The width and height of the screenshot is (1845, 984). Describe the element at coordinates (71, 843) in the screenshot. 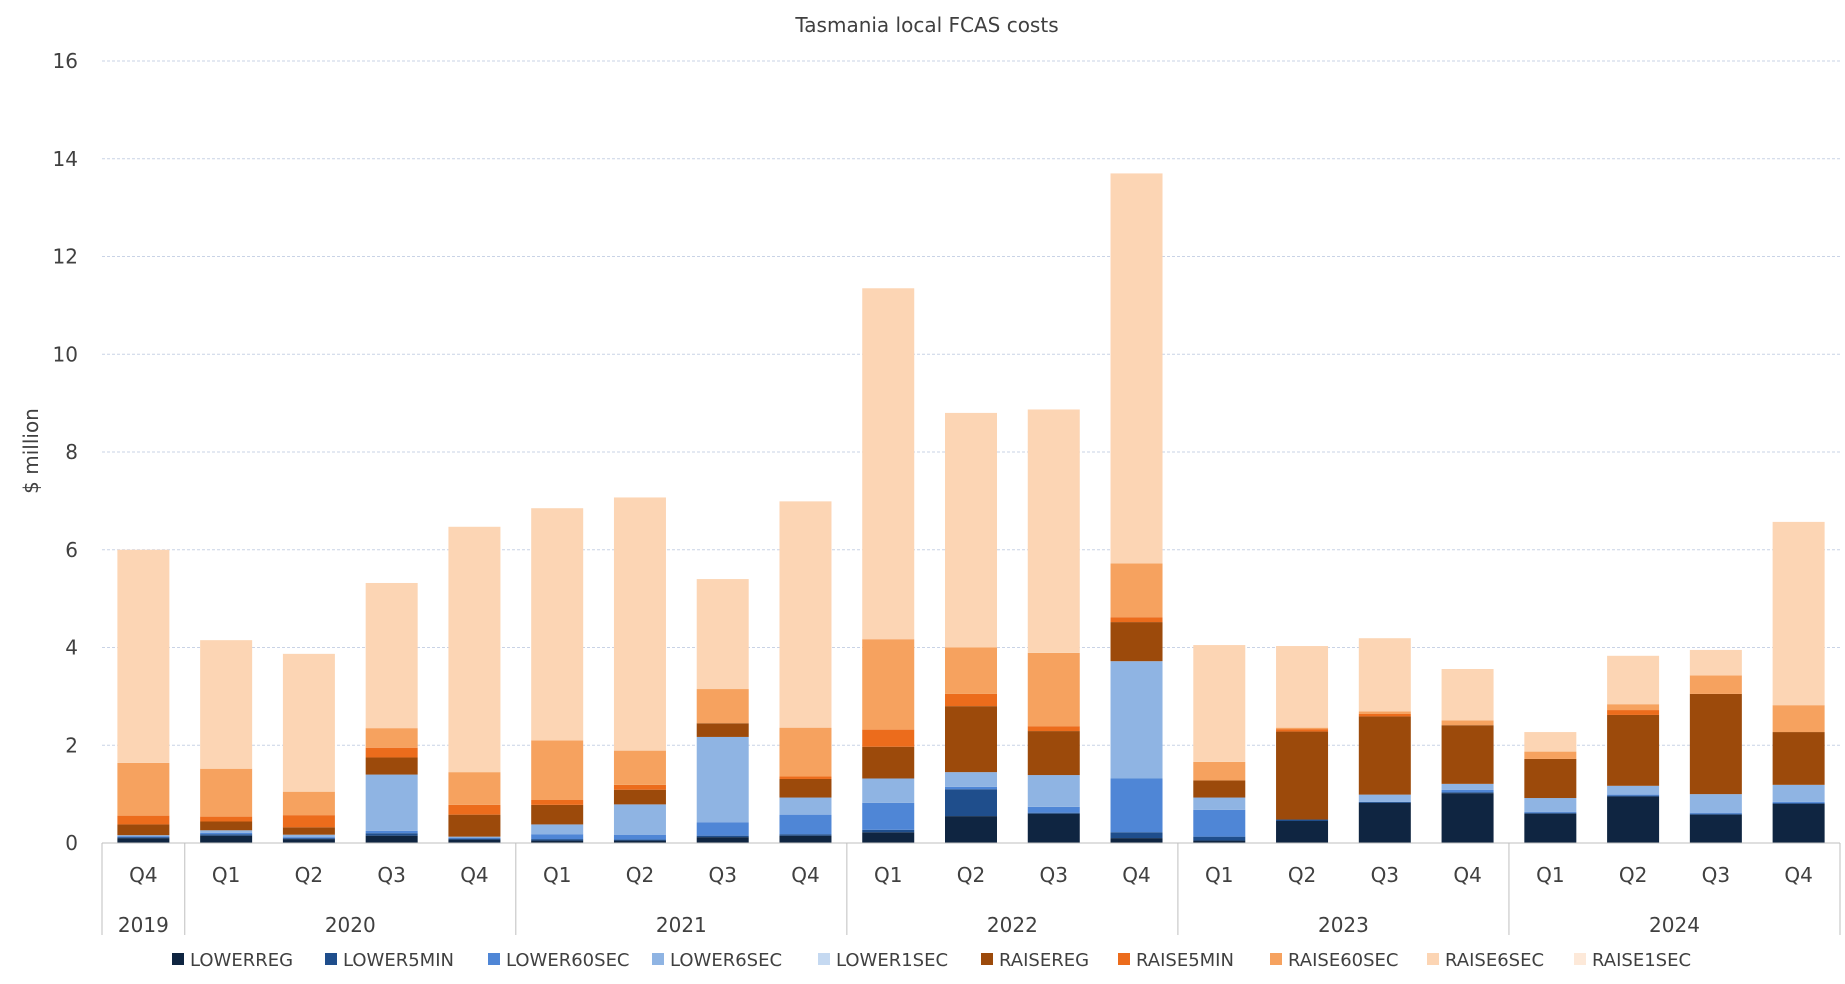

I see `y-tick-label: 0` at that location.